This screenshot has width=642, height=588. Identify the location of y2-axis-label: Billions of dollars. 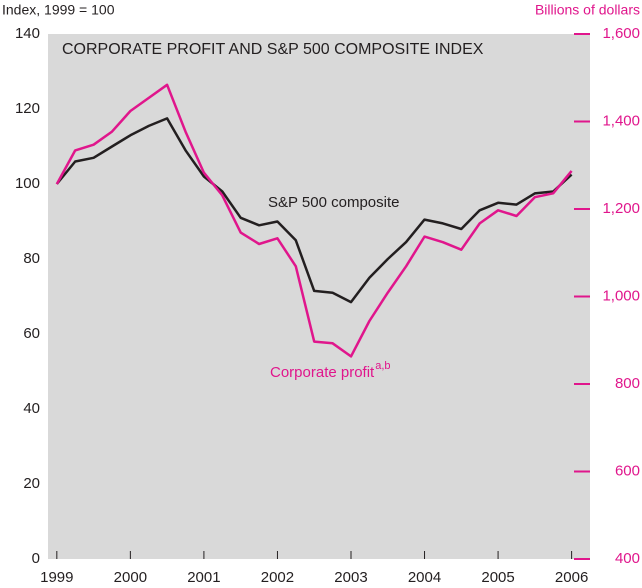
(587, 10).